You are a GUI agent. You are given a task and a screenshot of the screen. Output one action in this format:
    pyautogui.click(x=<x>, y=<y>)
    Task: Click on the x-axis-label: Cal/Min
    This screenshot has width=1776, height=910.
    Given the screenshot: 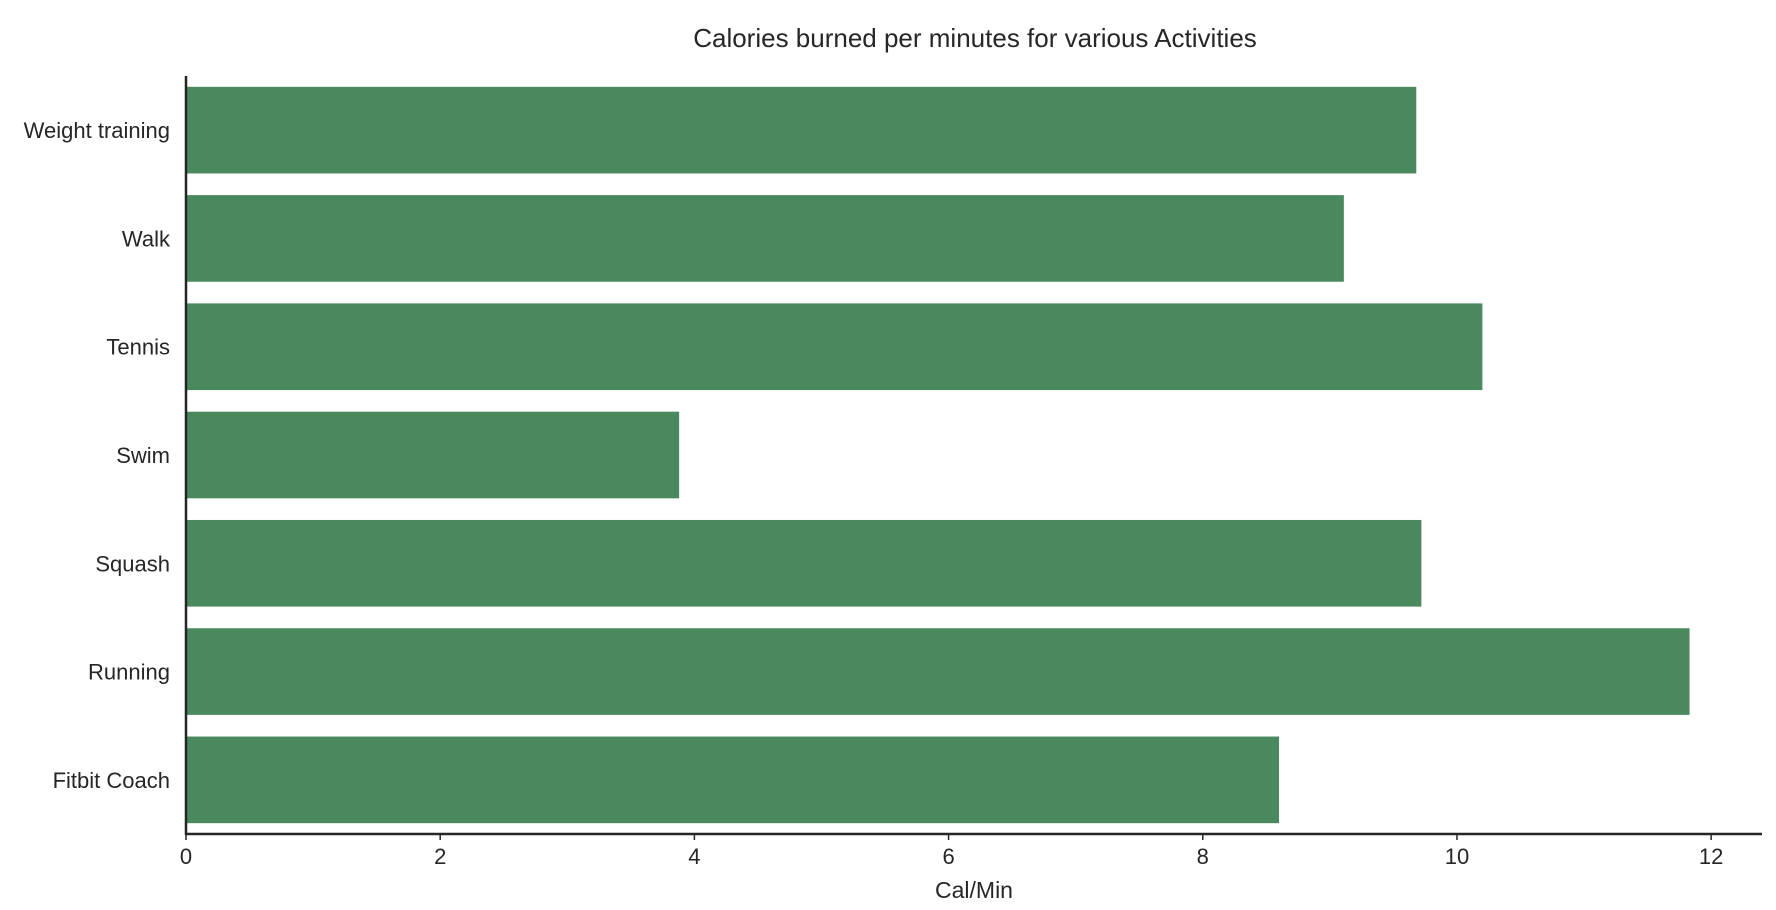 What is the action you would take?
    pyautogui.click(x=974, y=890)
    